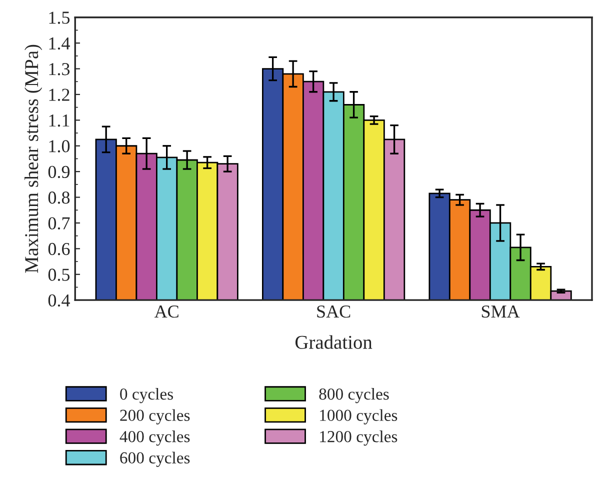  I want to click on y-tick-label: 1.0, so click(59, 146).